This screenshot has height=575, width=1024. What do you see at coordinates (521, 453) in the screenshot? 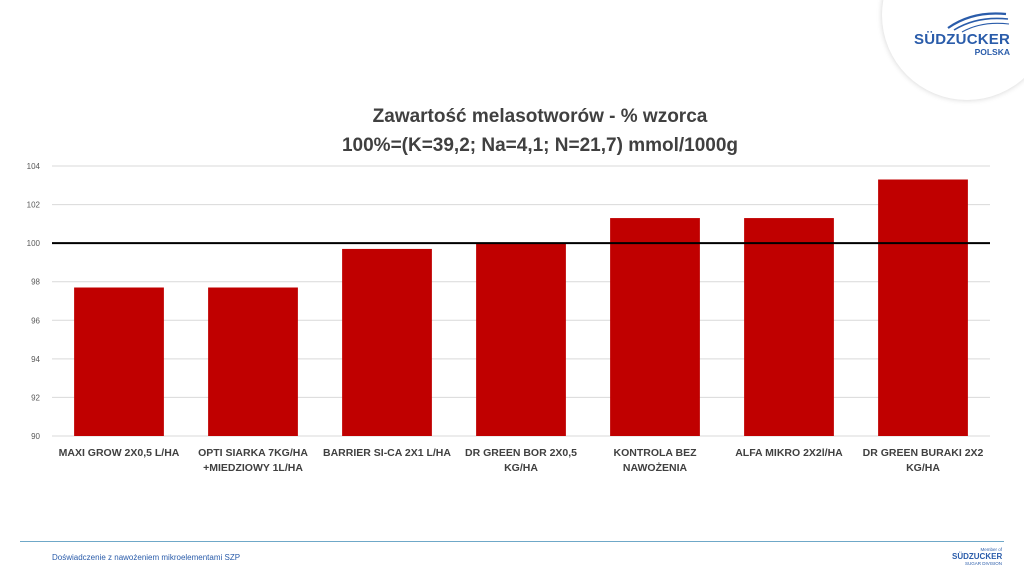
I see `x-tick-label: DR GREEN BOR 2X0,5` at bounding box center [521, 453].